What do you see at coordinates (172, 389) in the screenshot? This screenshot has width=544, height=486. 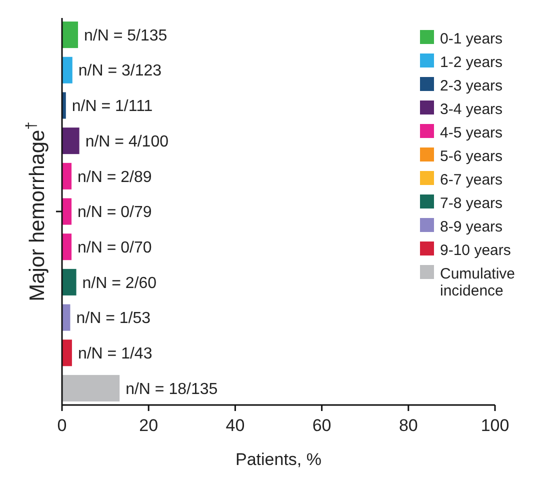 I see `data-label: n/N = 18/135` at bounding box center [172, 389].